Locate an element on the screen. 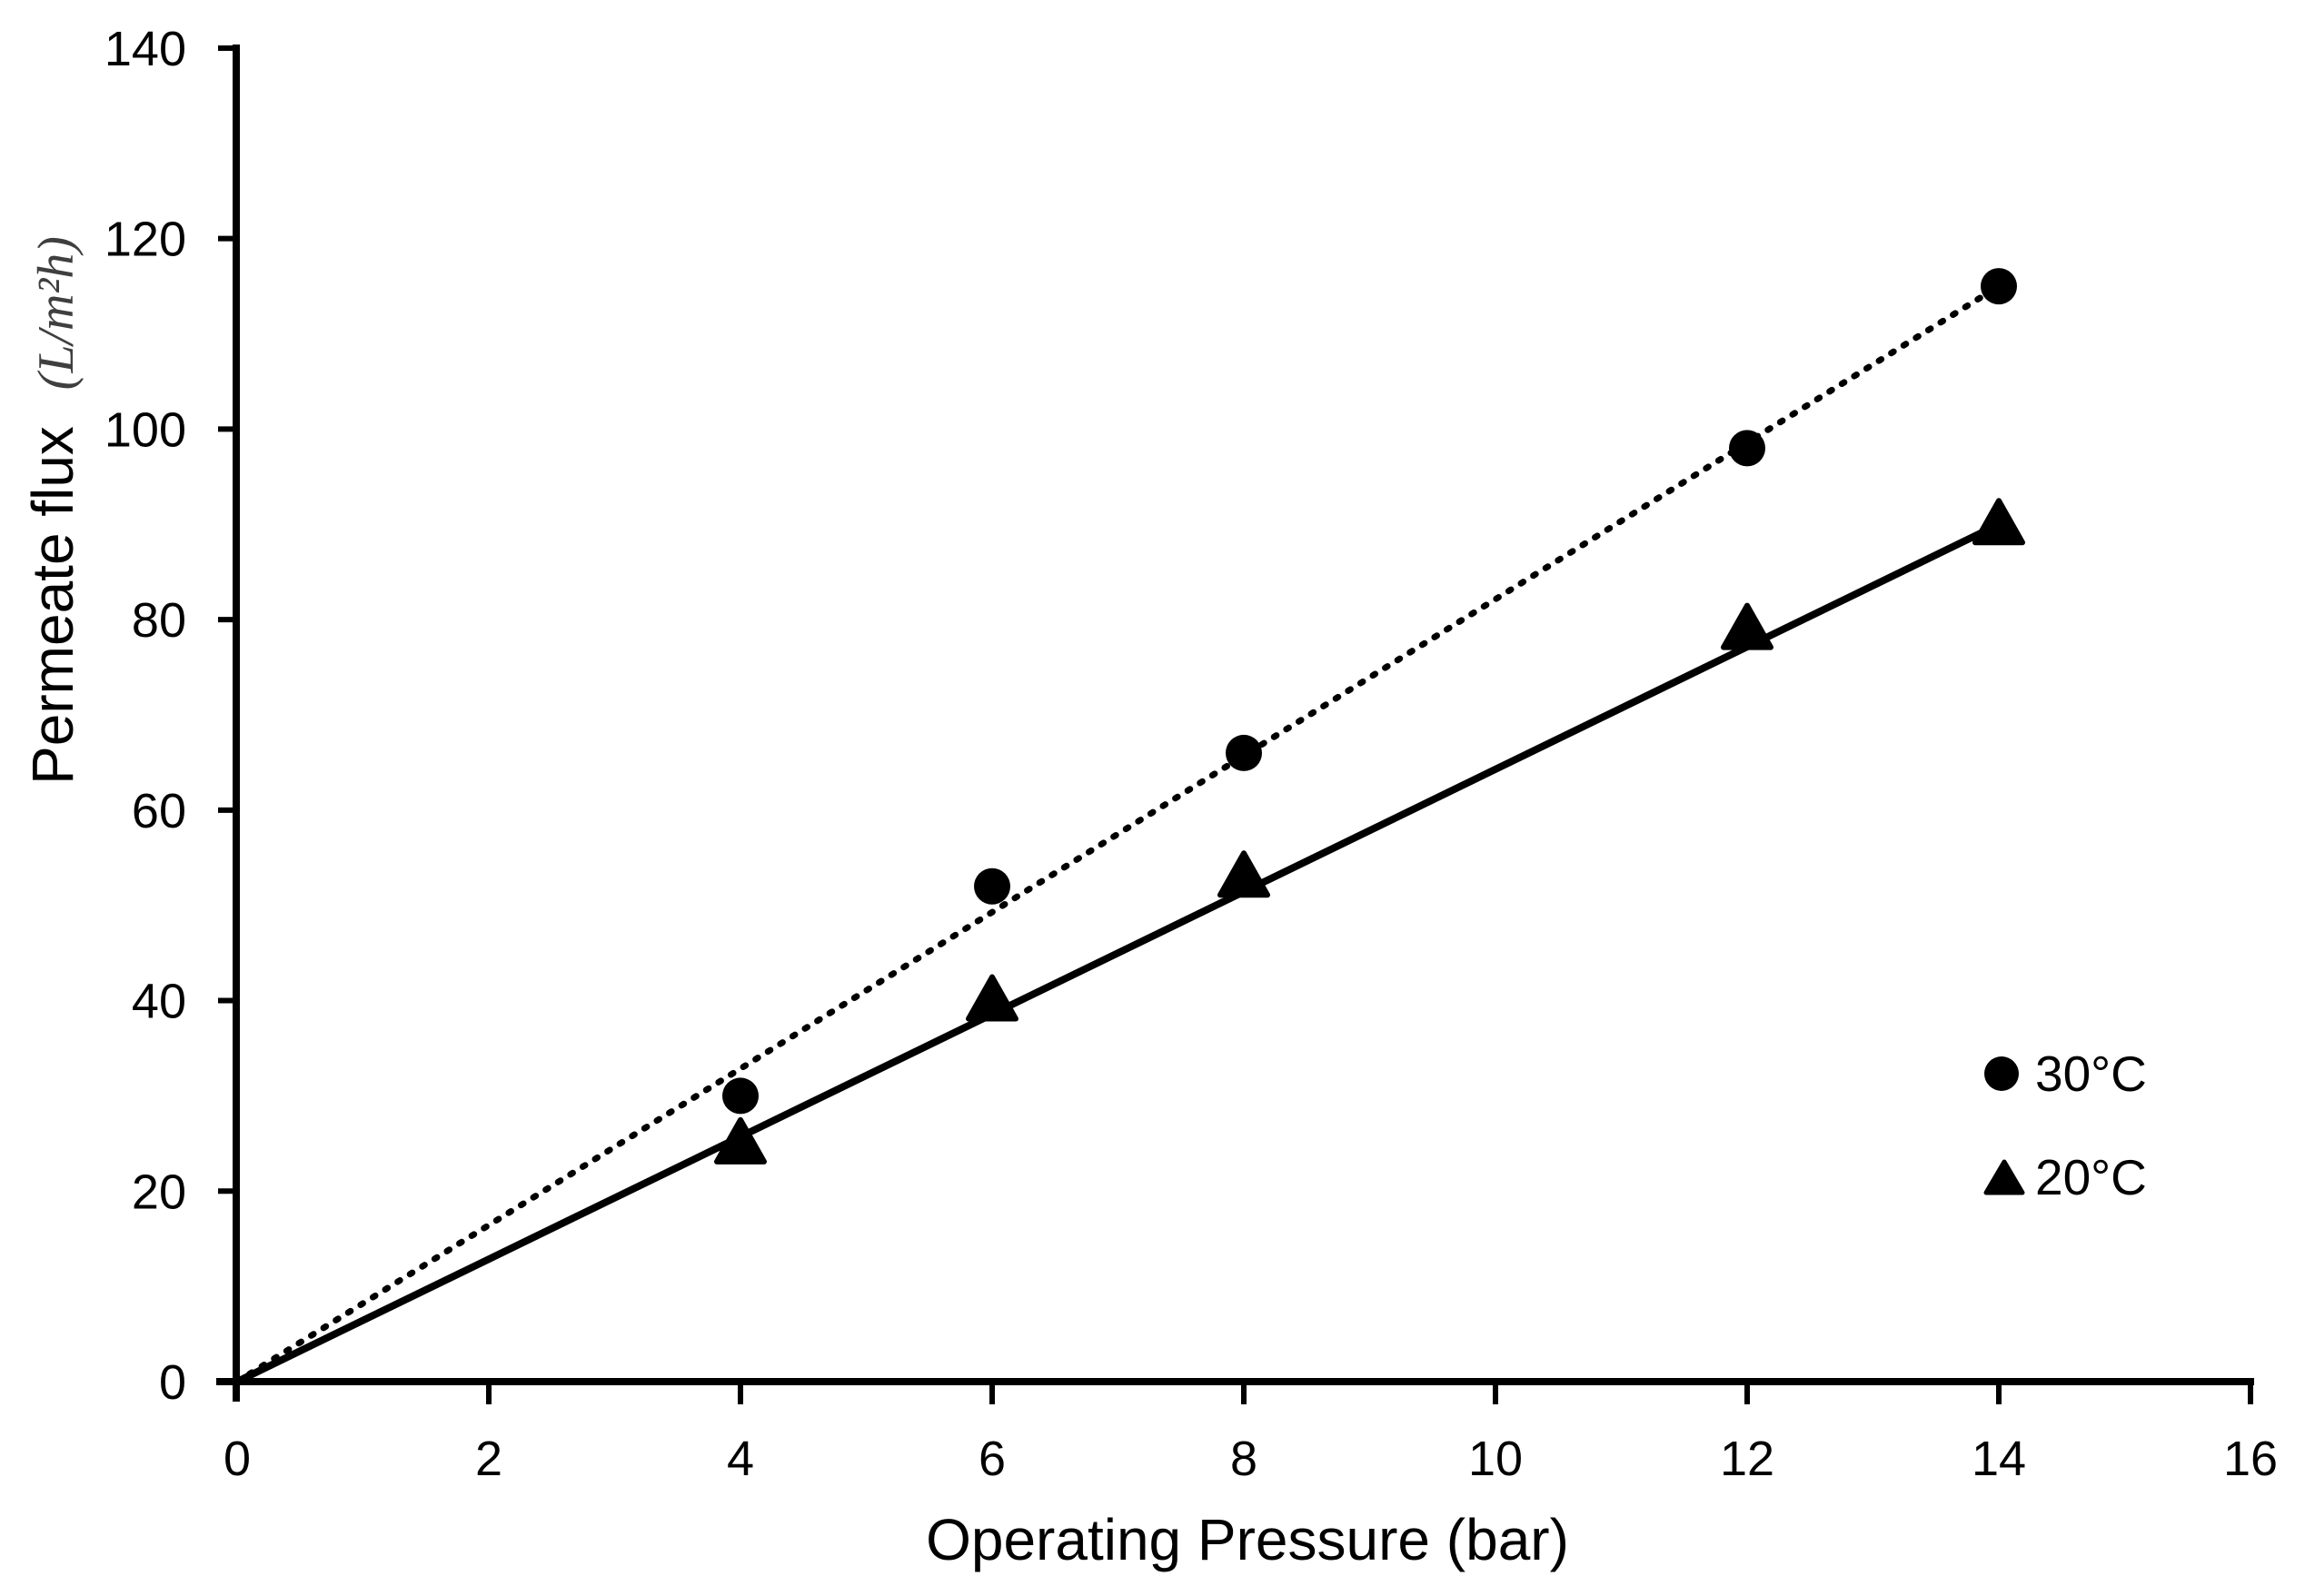  x-tick-label: 10 is located at coordinates (1495, 1459).